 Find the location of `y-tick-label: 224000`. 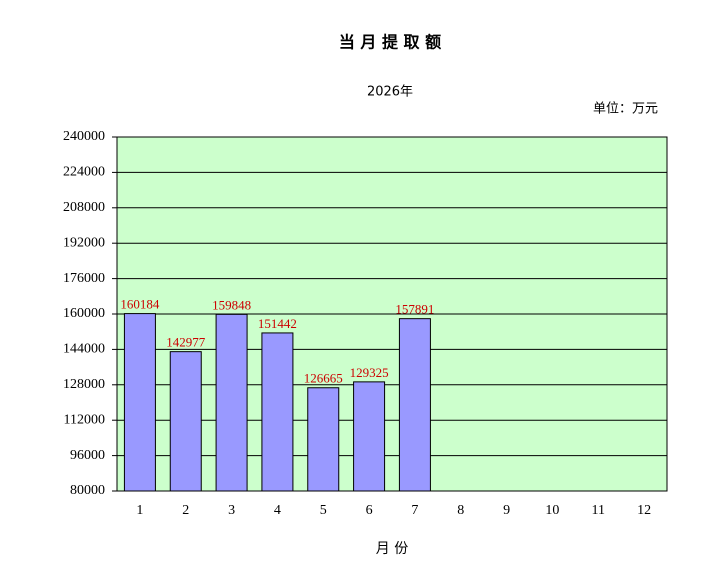

y-tick-label: 224000 is located at coordinates (84, 172).